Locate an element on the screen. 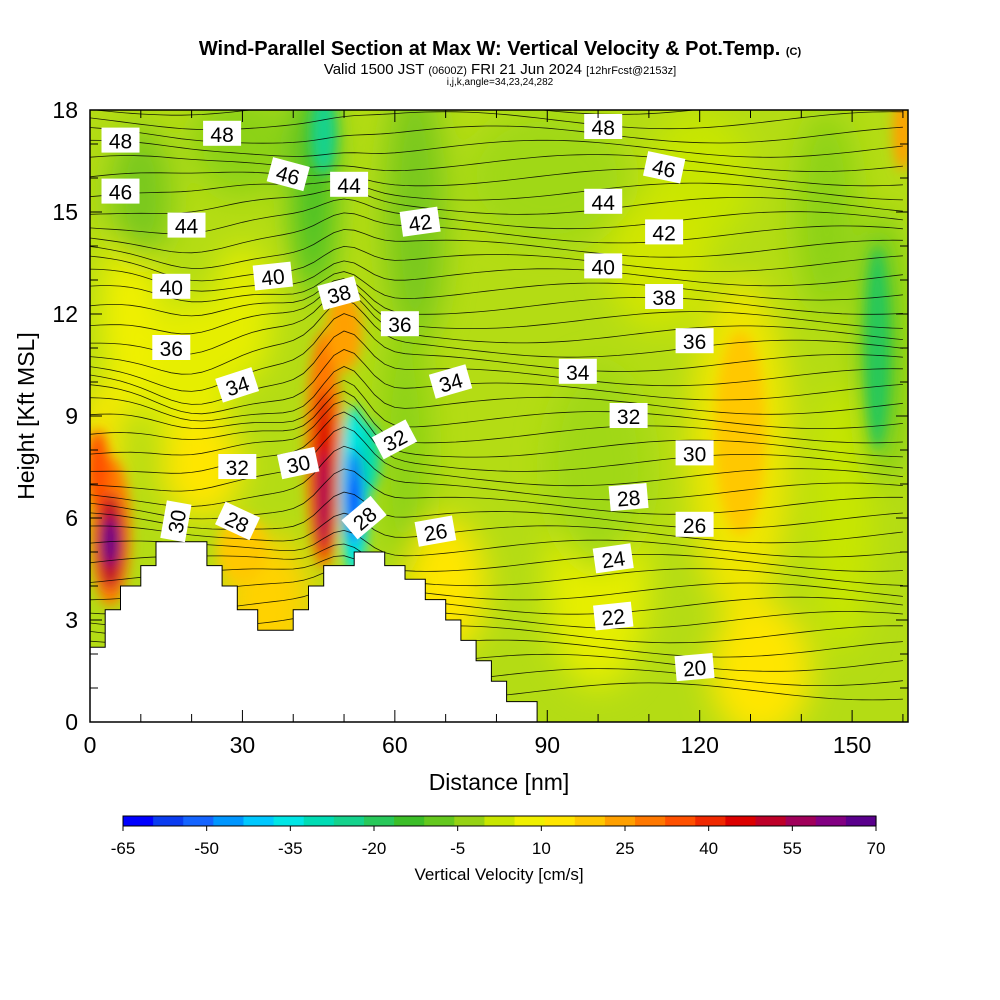 The image size is (1000, 1000). isentrope-label: 48 is located at coordinates (603, 127).